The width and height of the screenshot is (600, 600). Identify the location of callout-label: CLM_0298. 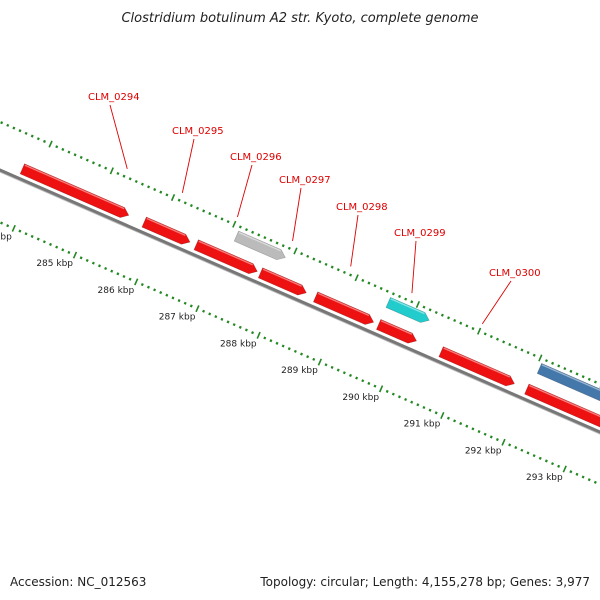
(362, 207).